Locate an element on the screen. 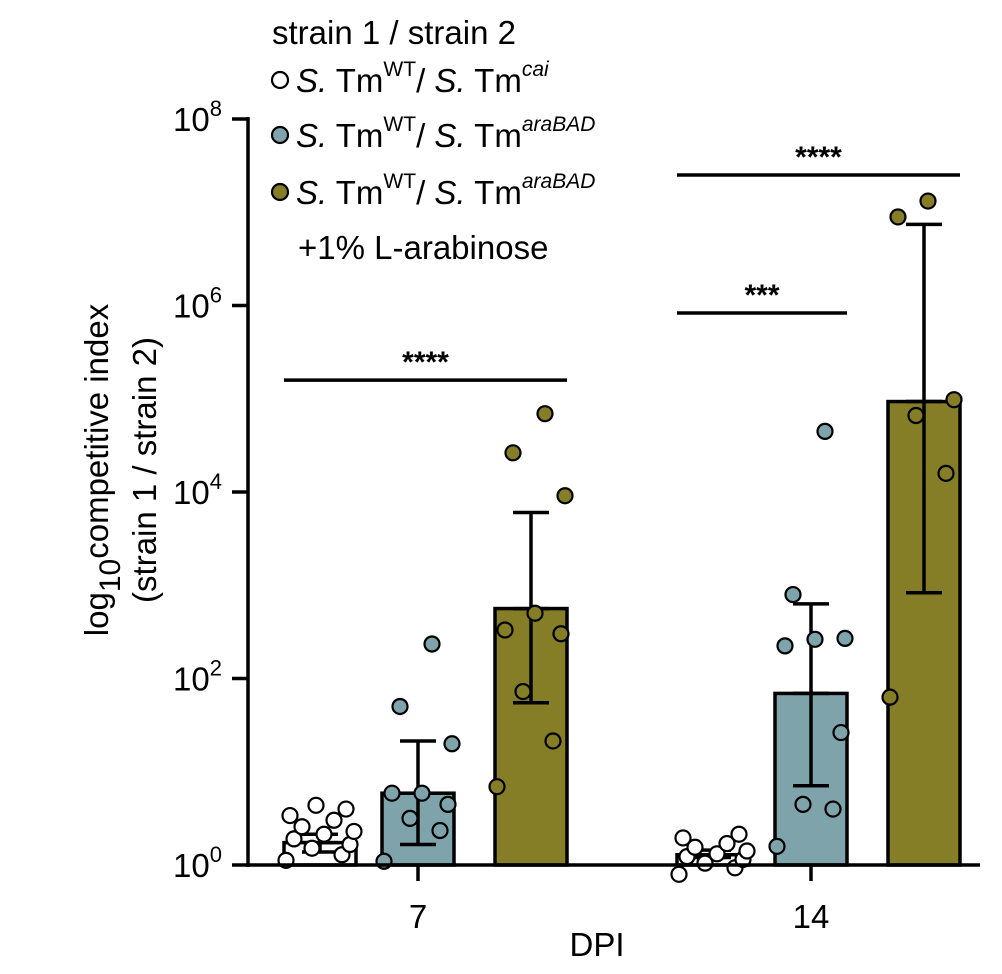 This screenshot has height=974, width=1002. y-tick-label: 10² is located at coordinates (197, 677).